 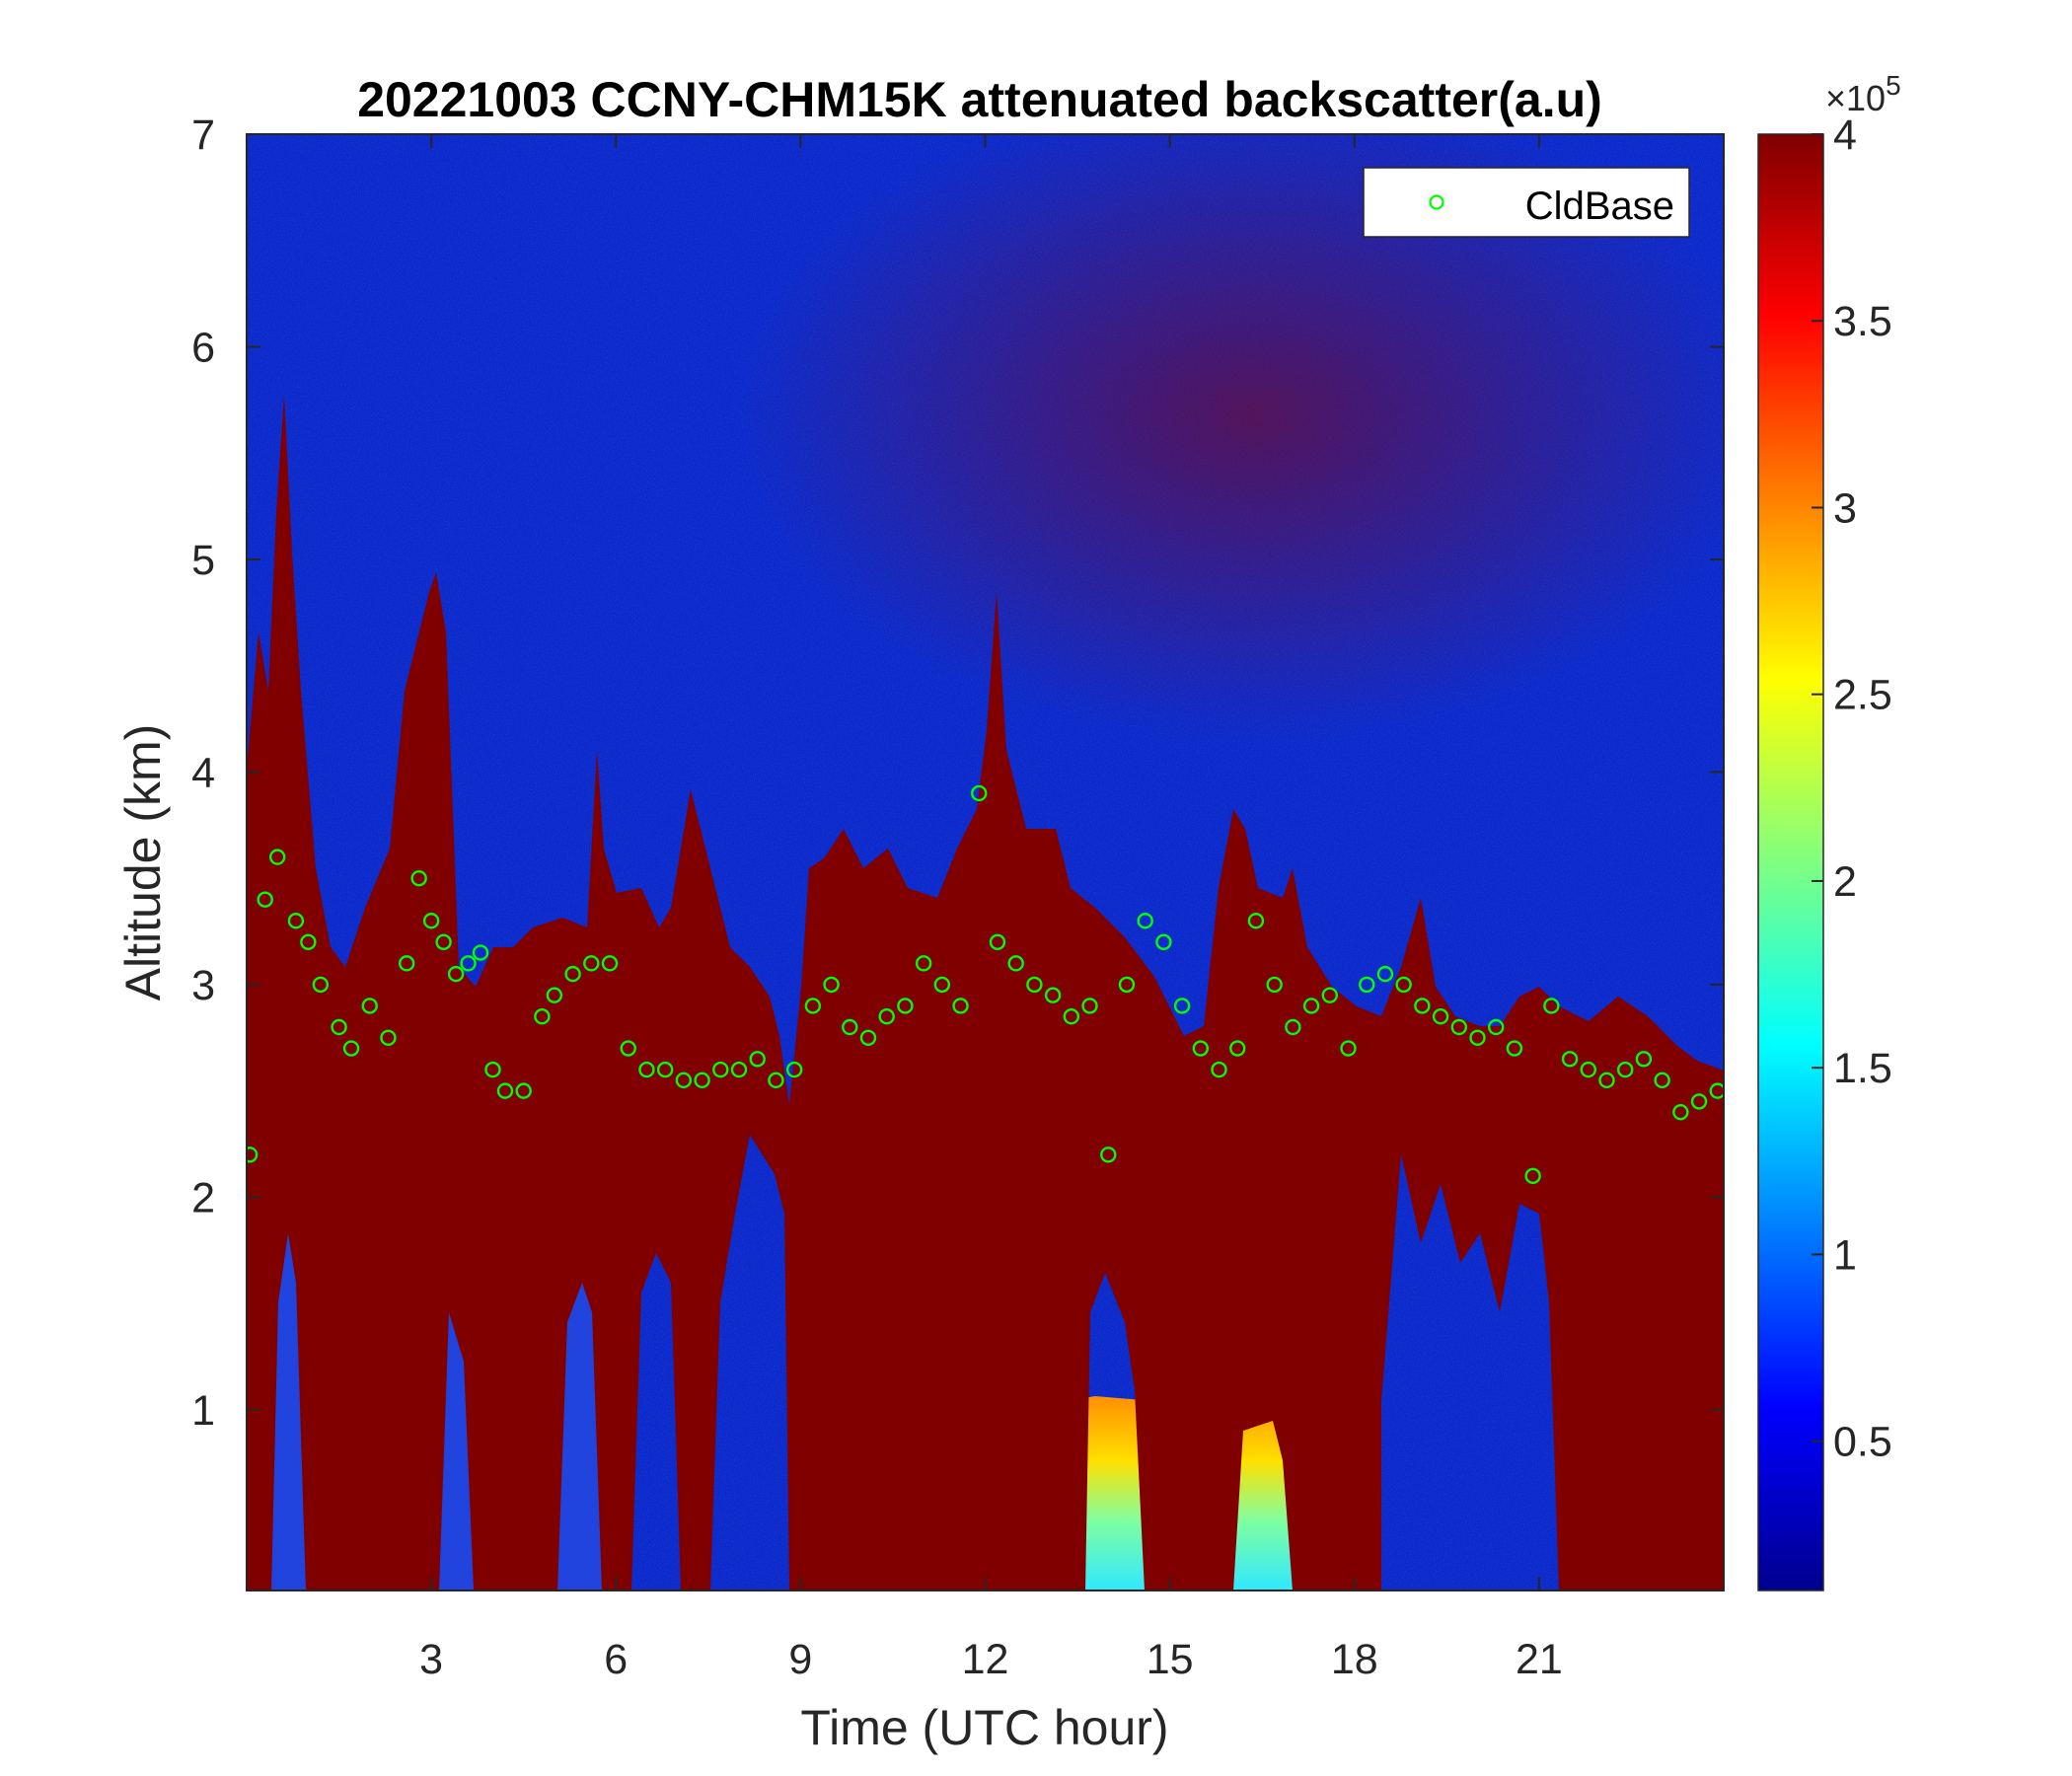 What do you see at coordinates (1171, 1660) in the screenshot?
I see `x-tick-label: 15` at bounding box center [1171, 1660].